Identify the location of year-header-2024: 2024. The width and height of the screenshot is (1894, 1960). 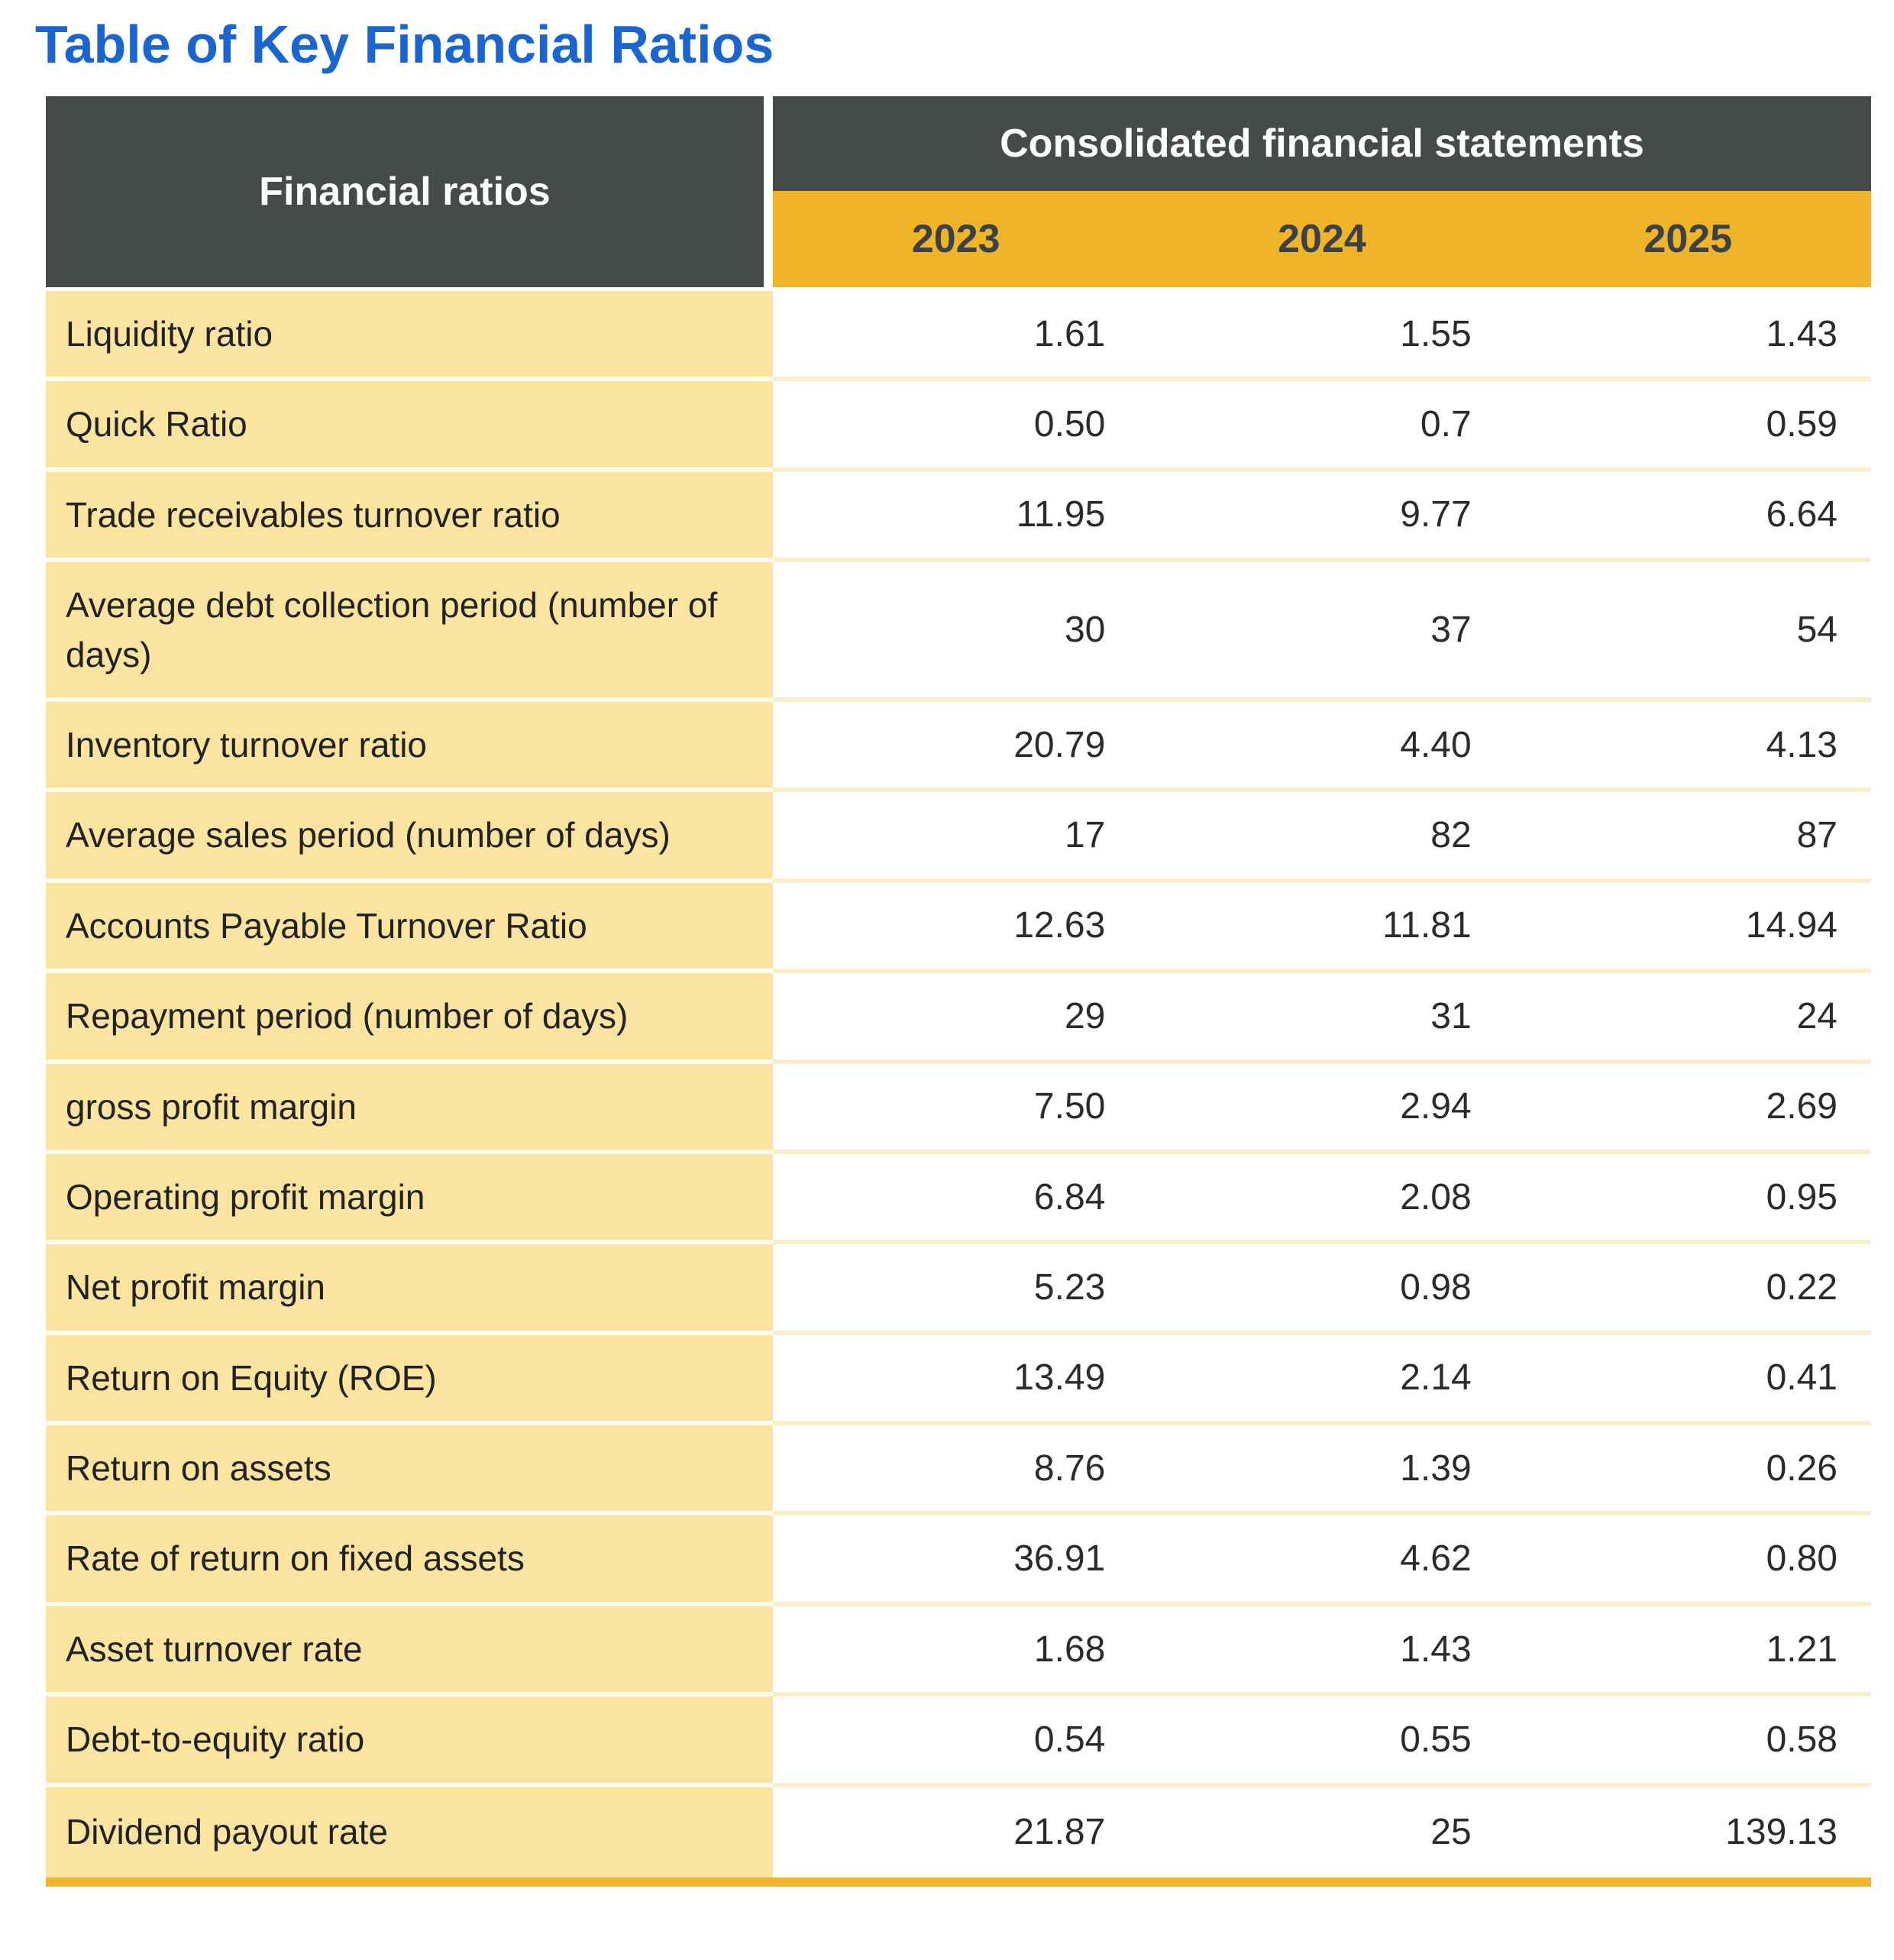
(1322, 239).